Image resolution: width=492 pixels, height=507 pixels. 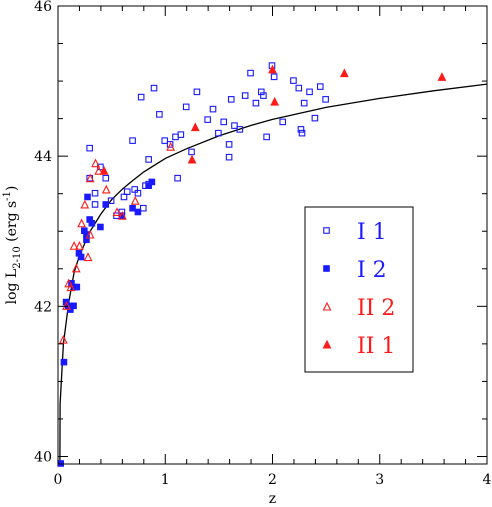 What do you see at coordinates (43, 157) in the screenshot?
I see `y-tick-label: 44` at bounding box center [43, 157].